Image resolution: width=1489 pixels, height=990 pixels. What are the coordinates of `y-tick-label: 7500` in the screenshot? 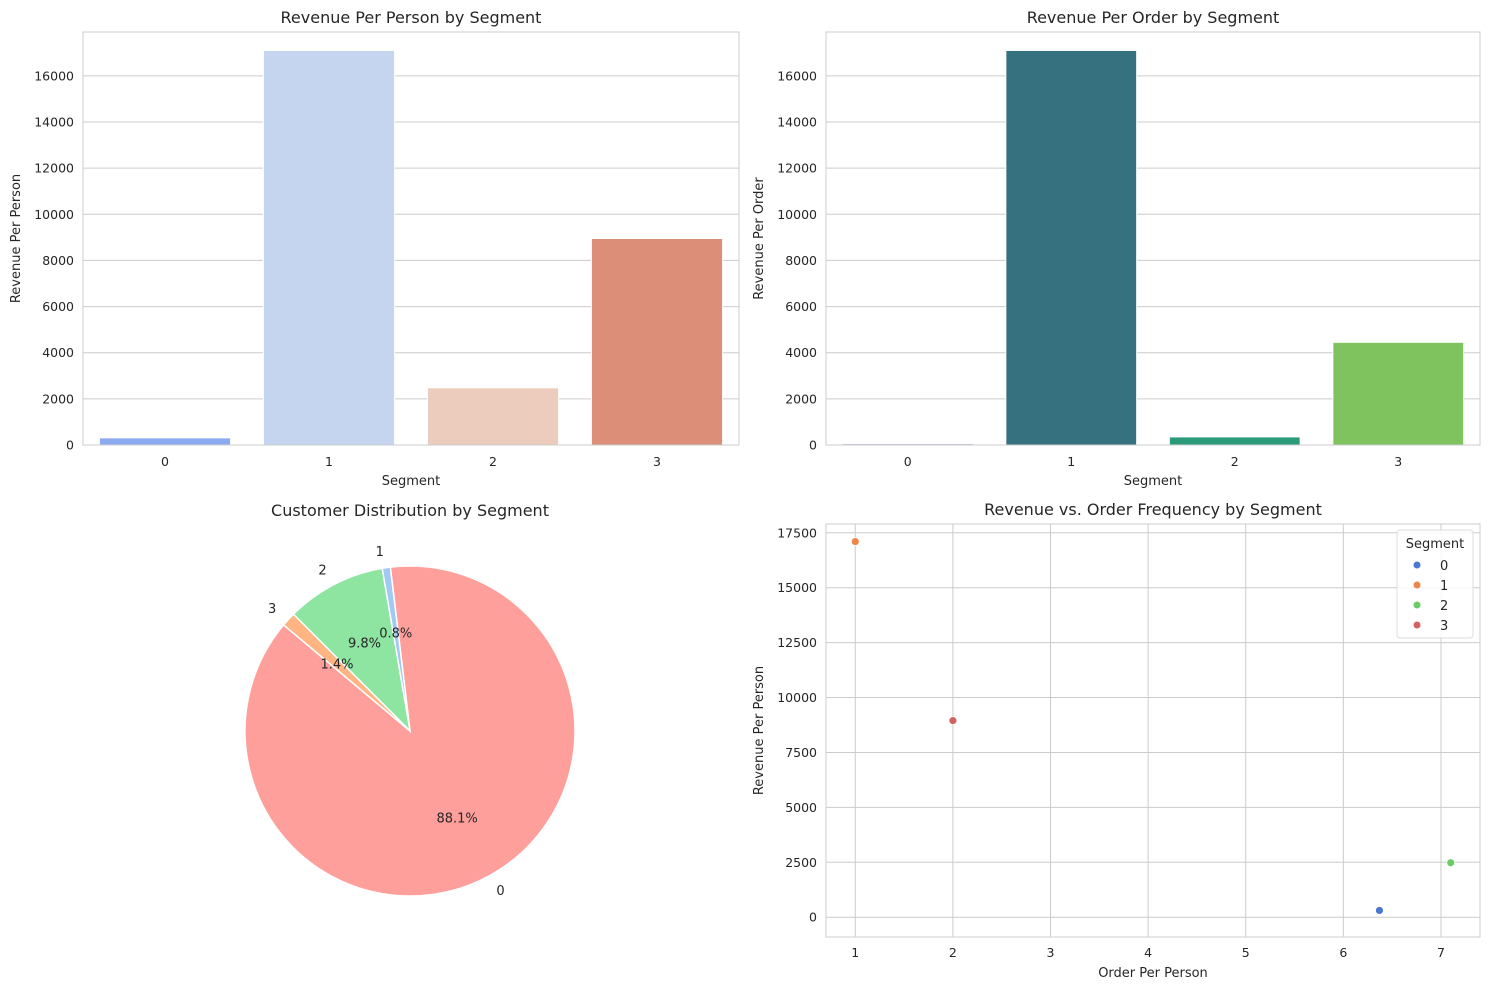 It's located at (801, 752).